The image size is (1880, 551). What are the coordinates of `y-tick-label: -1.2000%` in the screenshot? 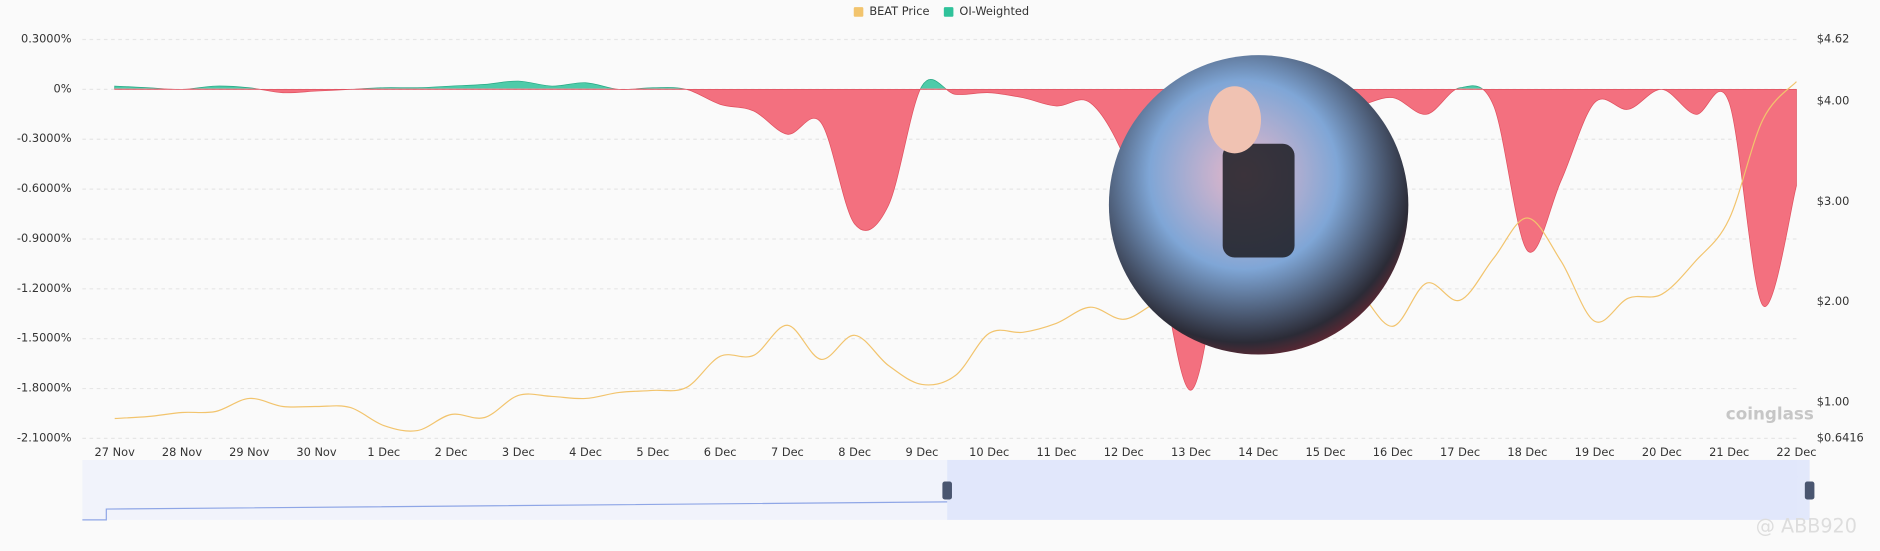 It's located at (44, 288).